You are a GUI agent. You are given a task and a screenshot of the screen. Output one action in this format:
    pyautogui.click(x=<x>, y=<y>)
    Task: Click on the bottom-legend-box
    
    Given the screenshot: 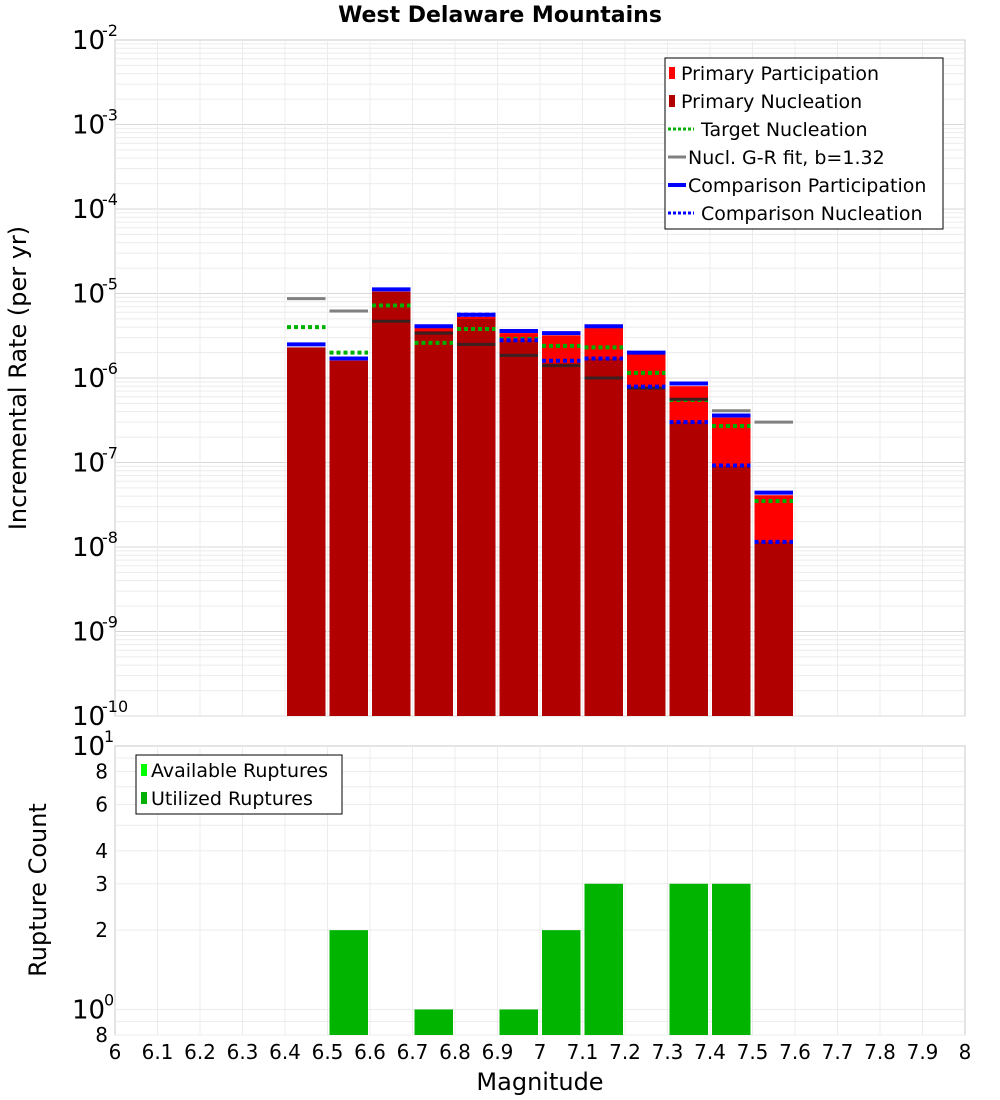 What is the action you would take?
    pyautogui.click(x=239, y=784)
    